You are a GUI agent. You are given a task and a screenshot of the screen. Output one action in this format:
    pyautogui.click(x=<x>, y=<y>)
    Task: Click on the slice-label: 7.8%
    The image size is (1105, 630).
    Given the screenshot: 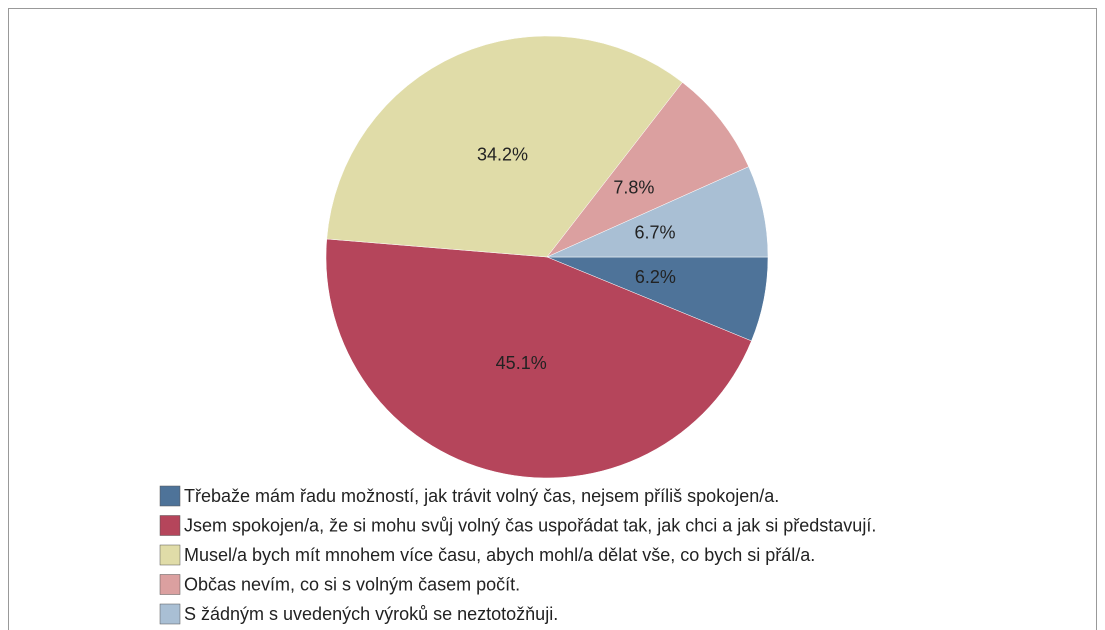 What is the action you would take?
    pyautogui.click(x=633, y=187)
    